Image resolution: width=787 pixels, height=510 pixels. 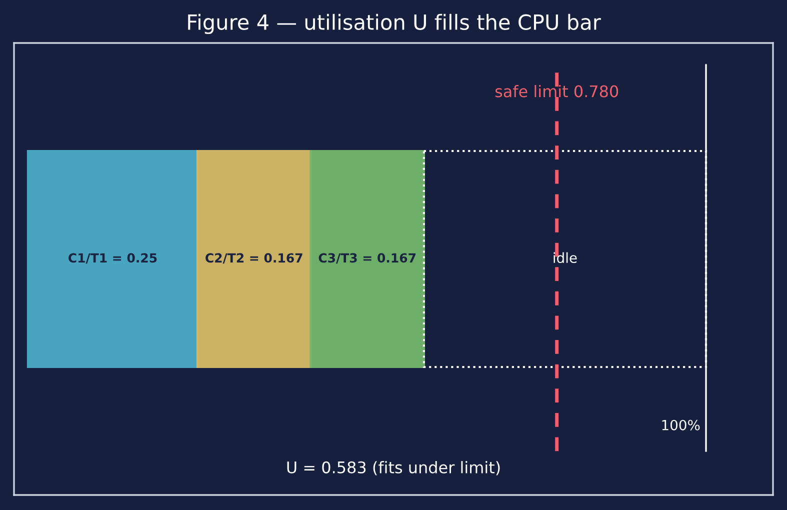 What do you see at coordinates (394, 24) in the screenshot?
I see `chart-title: Figure 4 — utilisation U fills the CPU bar` at bounding box center [394, 24].